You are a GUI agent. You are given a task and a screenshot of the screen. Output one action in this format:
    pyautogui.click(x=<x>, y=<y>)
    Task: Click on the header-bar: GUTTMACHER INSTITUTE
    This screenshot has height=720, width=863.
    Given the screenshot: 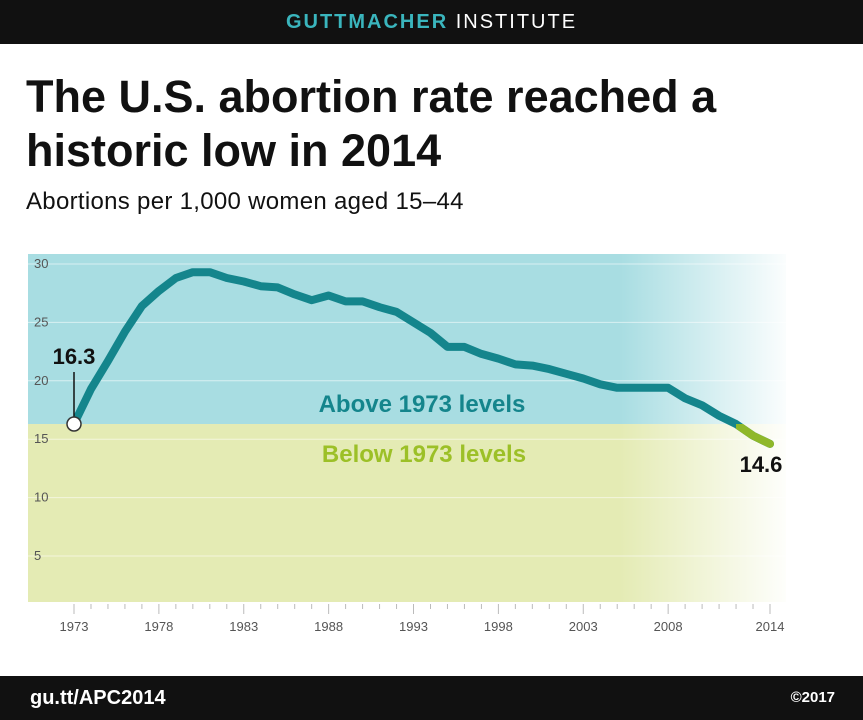 What is the action you would take?
    pyautogui.click(x=431, y=22)
    